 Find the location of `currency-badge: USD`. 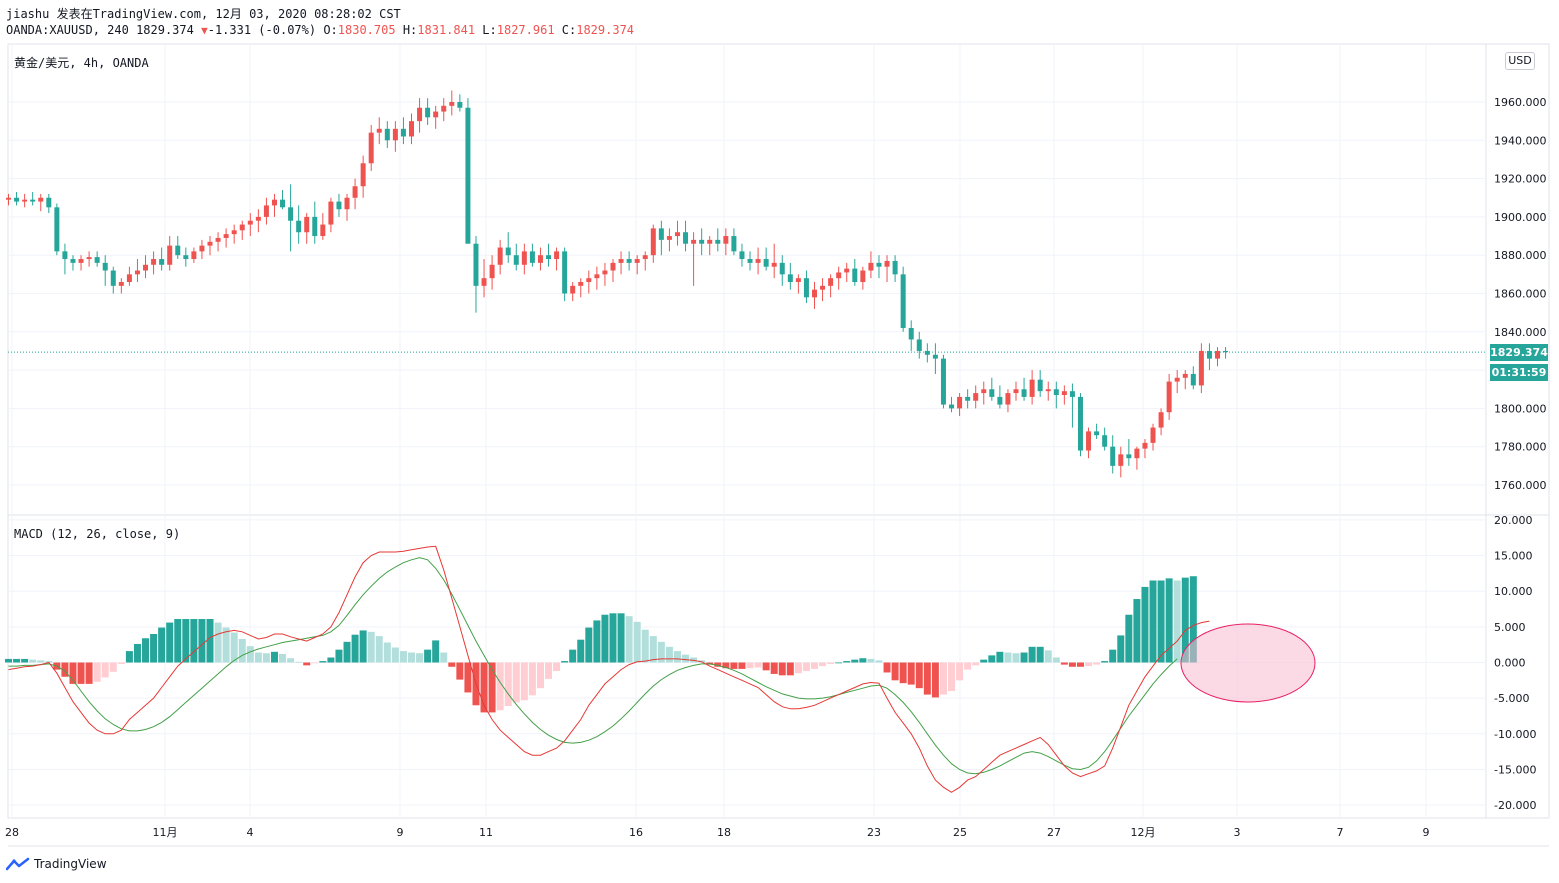

currency-badge: USD is located at coordinates (1520, 61).